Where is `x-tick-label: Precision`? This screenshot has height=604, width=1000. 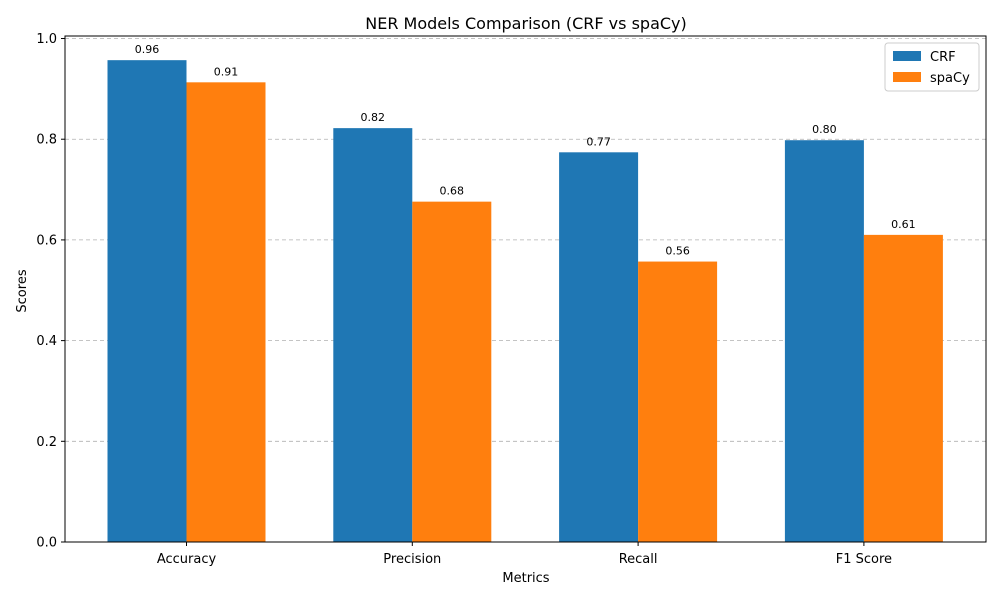
x-tick-label: Precision is located at coordinates (412, 559).